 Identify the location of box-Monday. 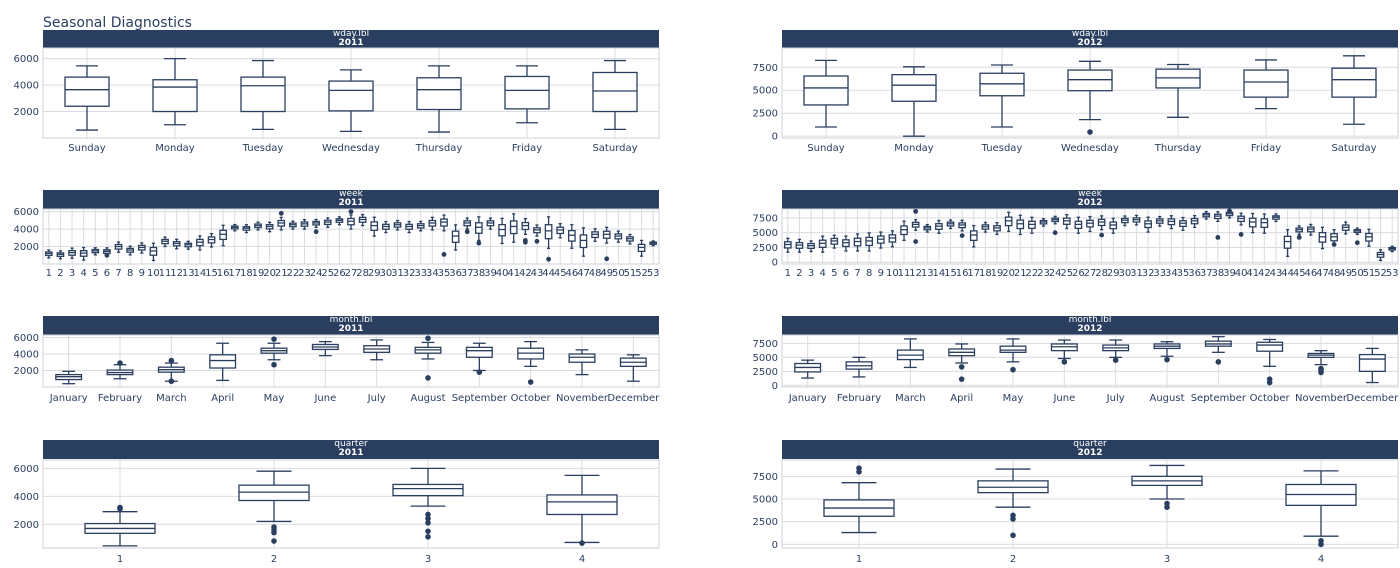
(914, 101).